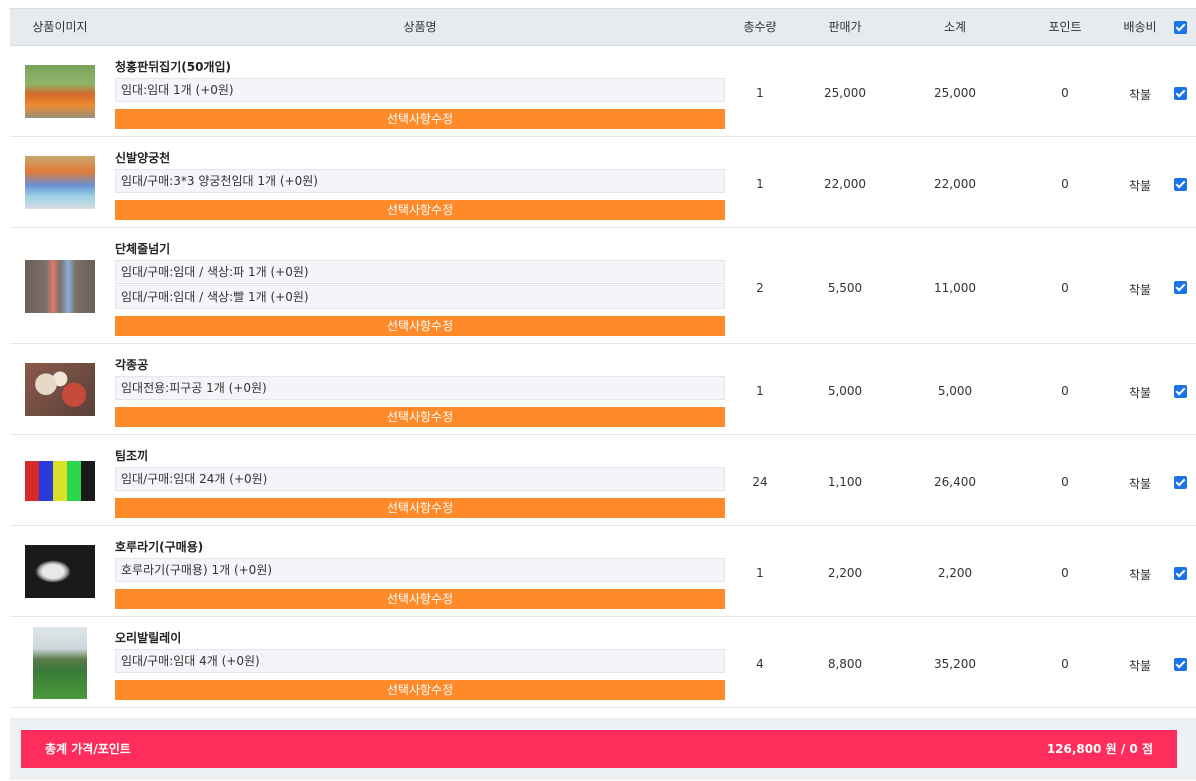  Describe the element at coordinates (420, 27) in the screenshot. I see `col-name-header: 상품명` at that location.